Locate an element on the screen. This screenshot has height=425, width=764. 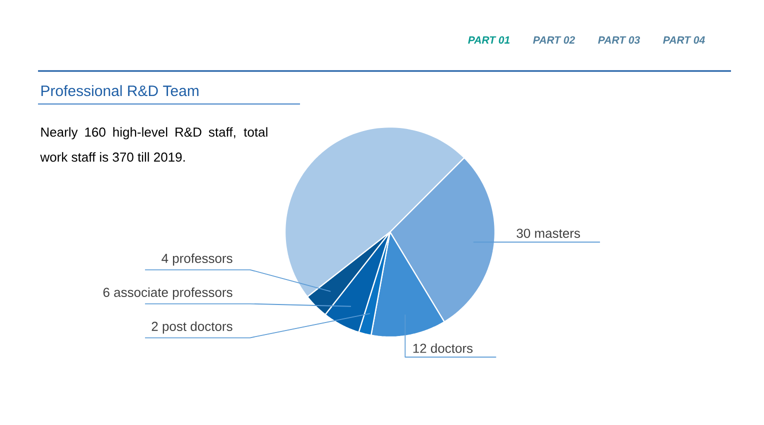
slice-label: 6 associate professors is located at coordinates (167, 293).